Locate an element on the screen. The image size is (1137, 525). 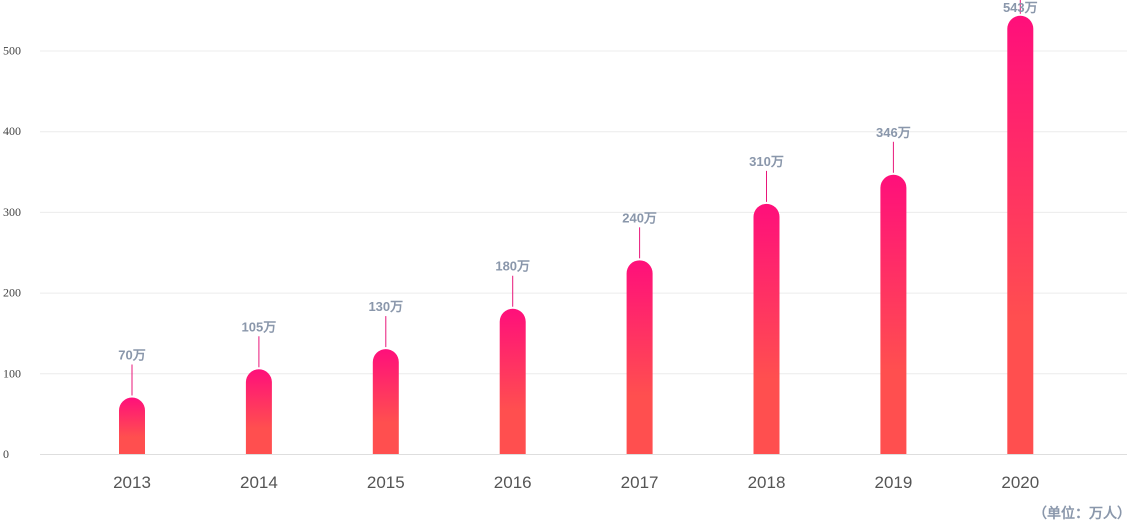
bar-2018 is located at coordinates (766, 328).